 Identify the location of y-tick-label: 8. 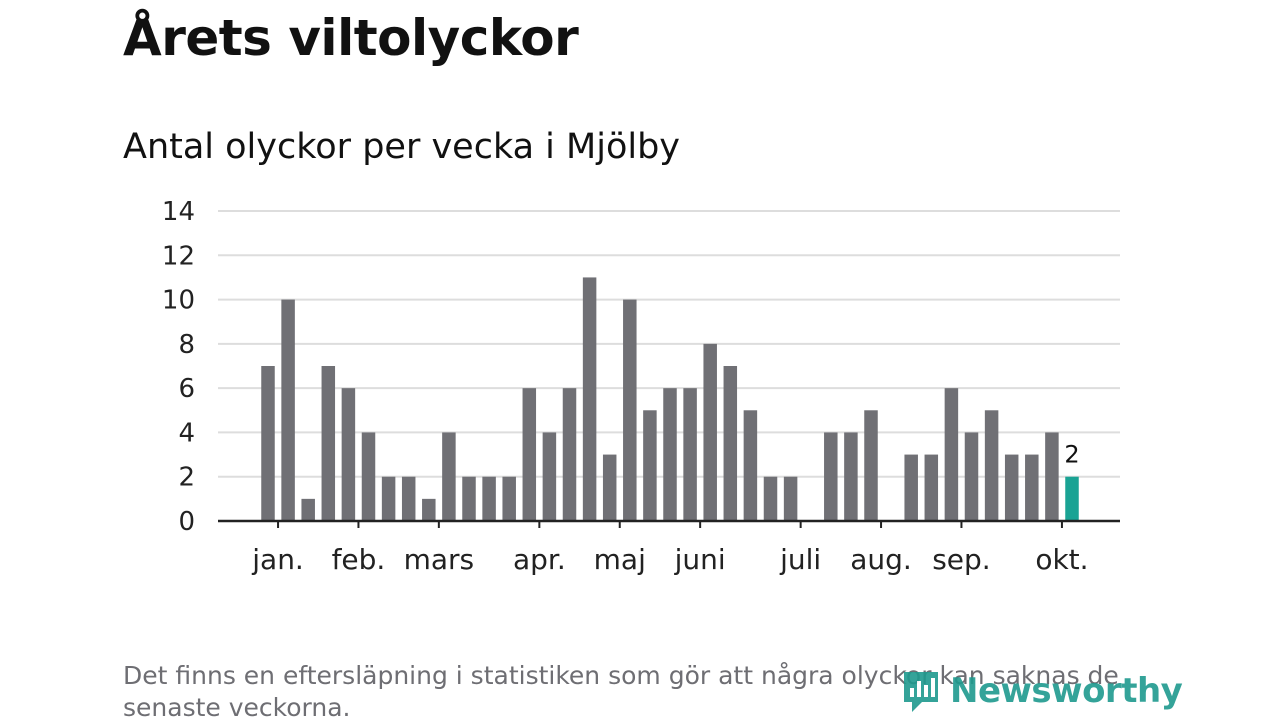
(186, 345).